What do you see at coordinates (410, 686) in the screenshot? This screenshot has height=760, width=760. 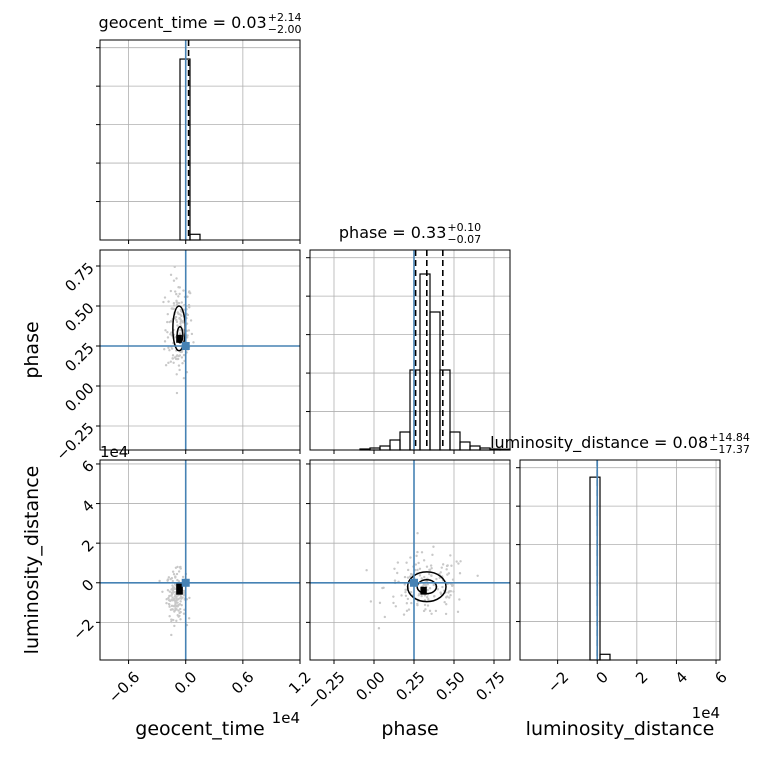 I see `x-tick-label-phase-2: 0.25` at bounding box center [410, 686].